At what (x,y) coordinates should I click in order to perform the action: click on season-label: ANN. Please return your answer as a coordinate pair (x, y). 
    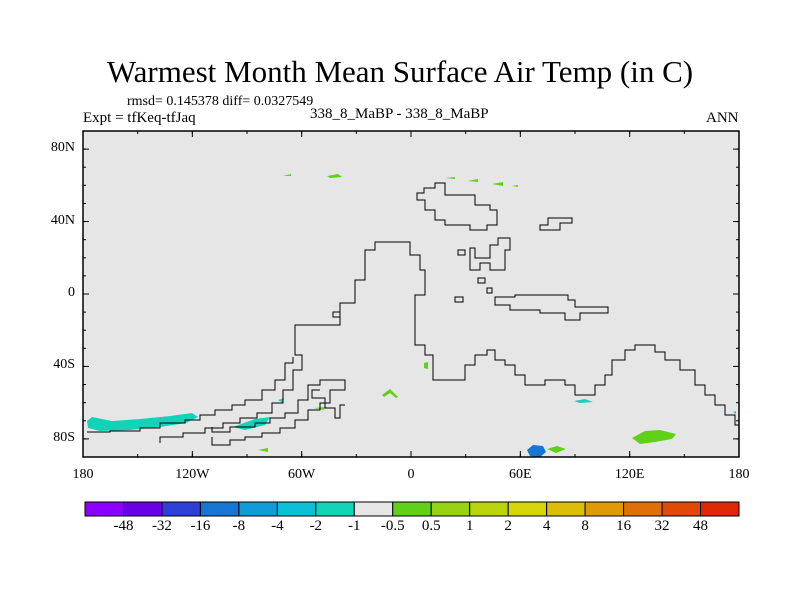
    Looking at the image, I should click on (722, 118).